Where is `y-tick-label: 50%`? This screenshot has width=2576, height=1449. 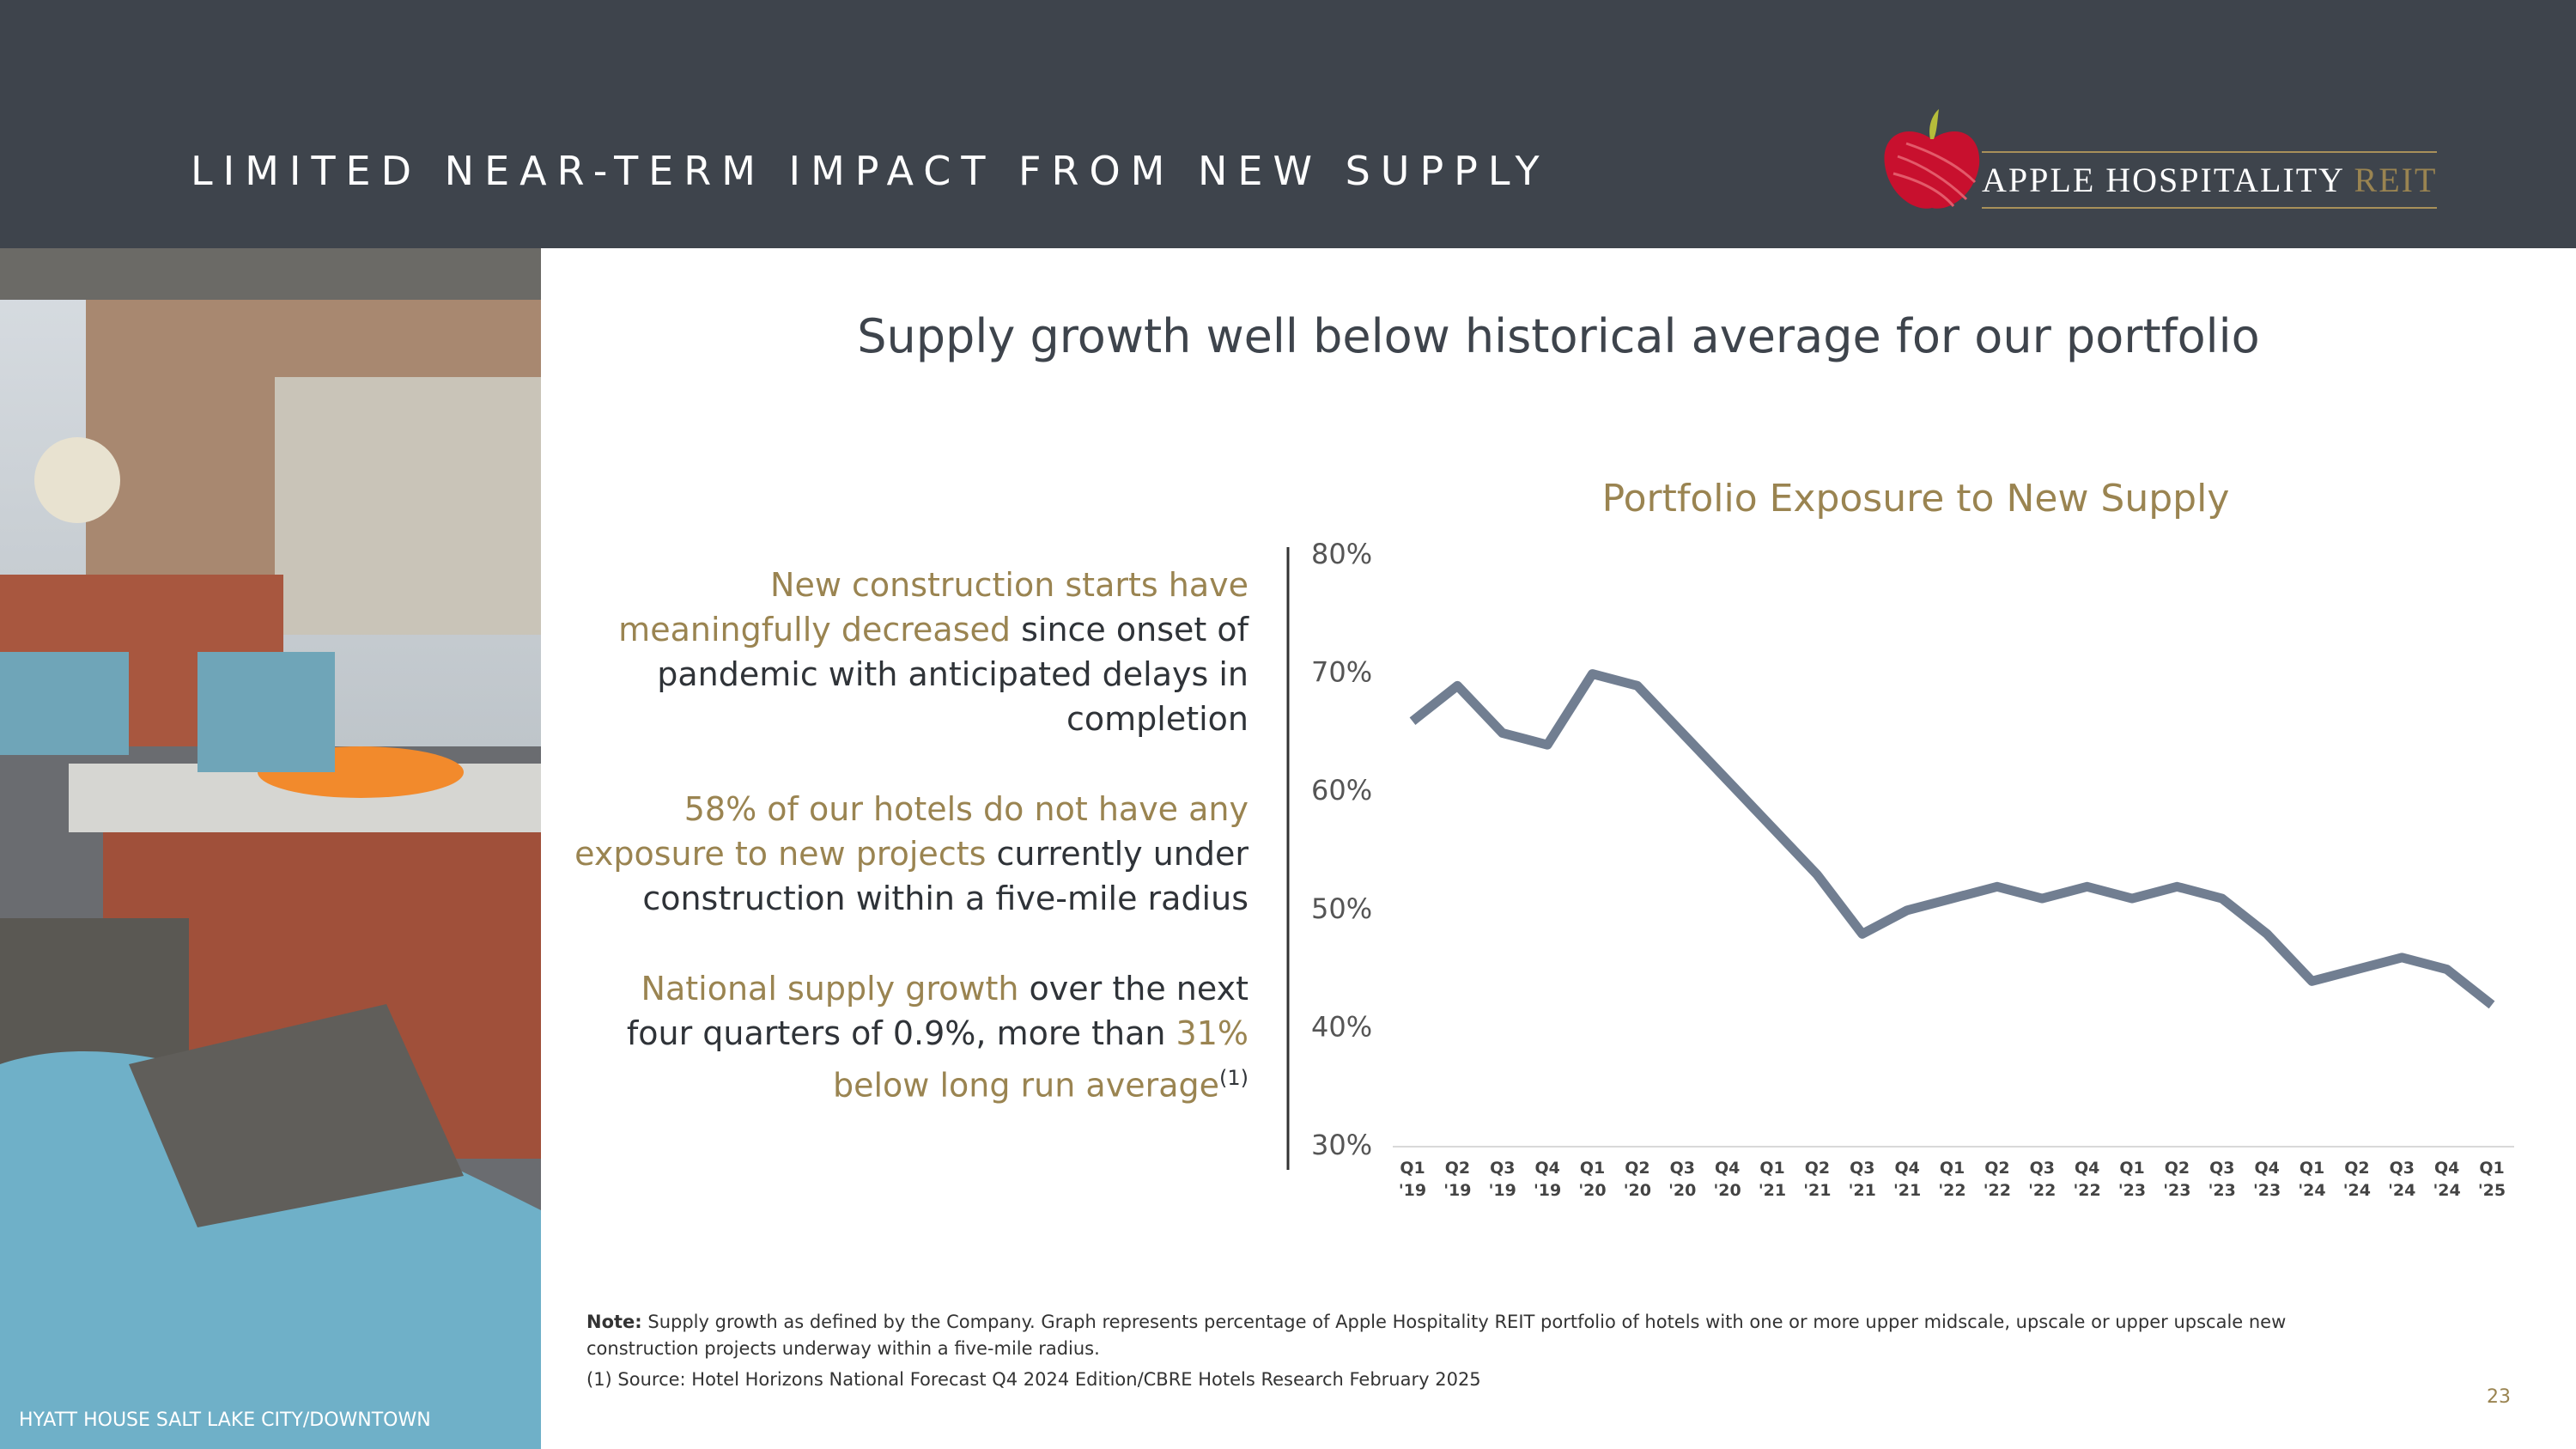
y-tick-label: 50% is located at coordinates (1341, 908).